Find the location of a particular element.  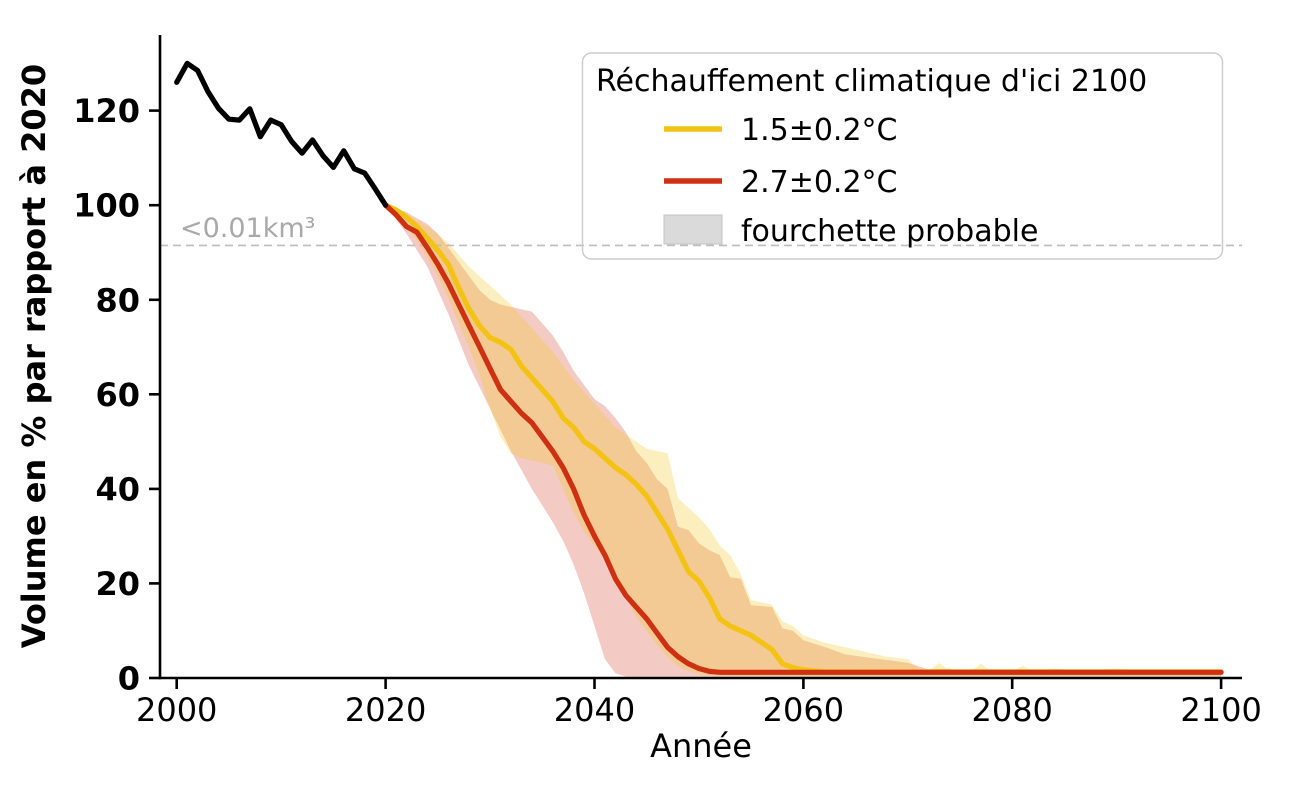

threshold-label: <0.01km³ is located at coordinates (248, 228).